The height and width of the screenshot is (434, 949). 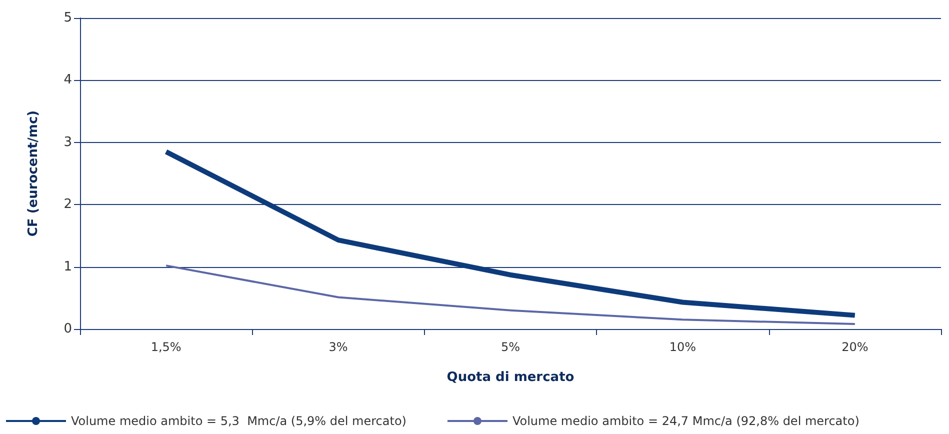 I want to click on x-tick-label: 1,5%, so click(x=166, y=347).